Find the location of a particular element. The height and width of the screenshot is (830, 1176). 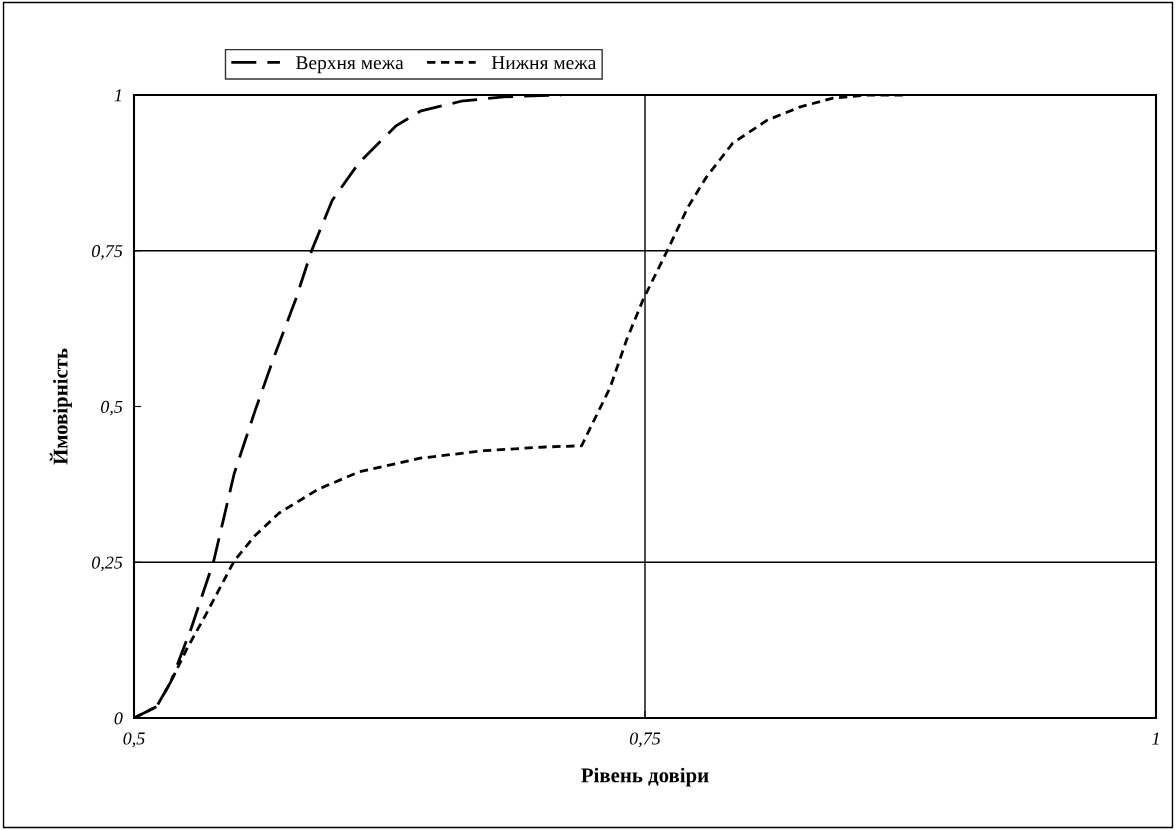

legend-label: Нижня межа is located at coordinates (544, 63).